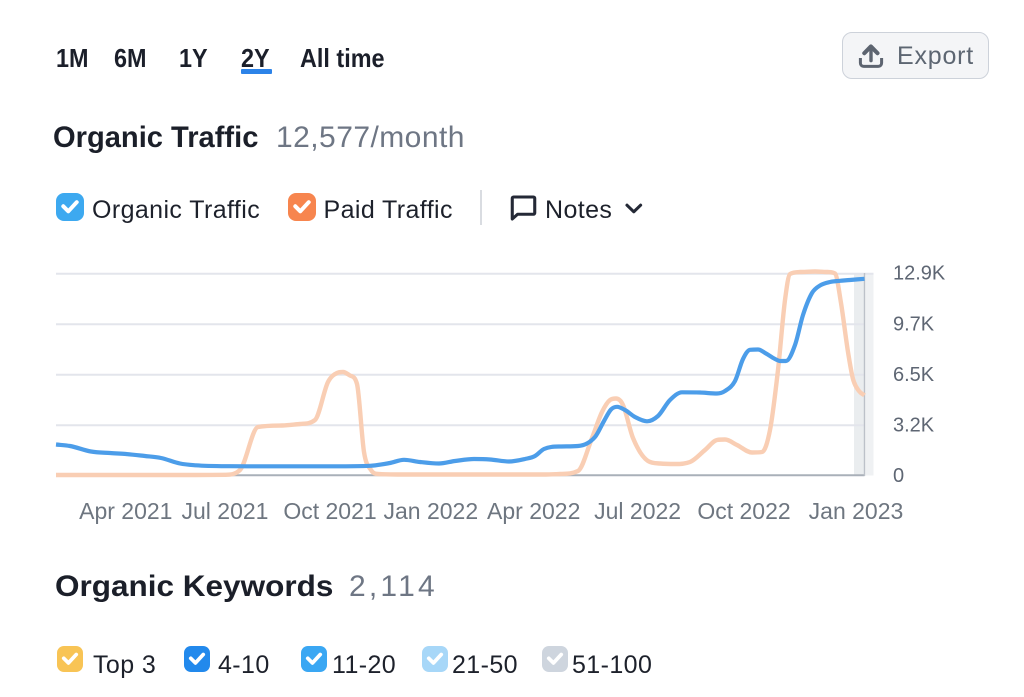 Image resolution: width=1024 pixels, height=697 pixels. What do you see at coordinates (533, 511) in the screenshot?
I see `svg-text: Apr 2022` at bounding box center [533, 511].